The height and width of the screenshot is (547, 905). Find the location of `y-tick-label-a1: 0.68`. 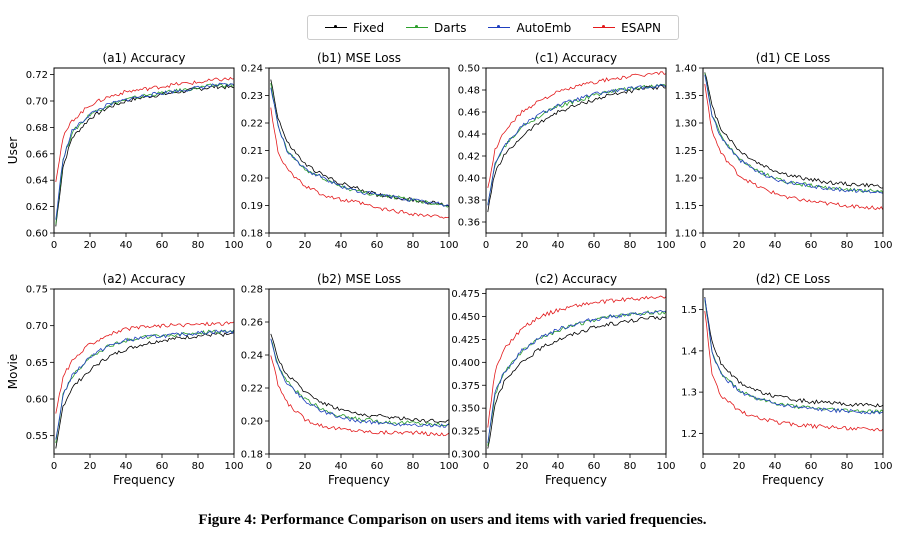

y-tick-label-a1: 0.68 is located at coordinates (37, 128).